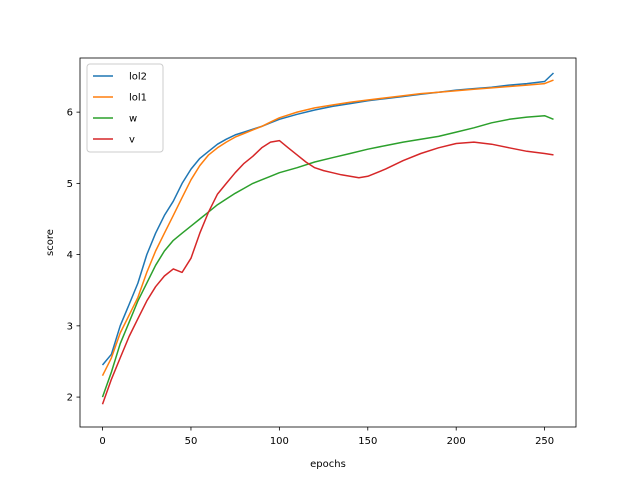 The image size is (640, 480). What do you see at coordinates (102, 441) in the screenshot?
I see `x-tick-label: 0` at bounding box center [102, 441].